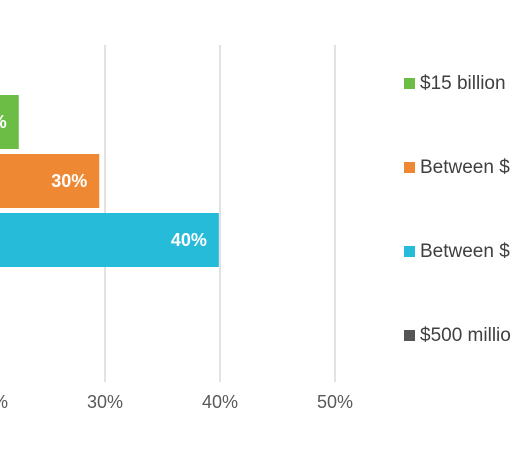 This screenshot has width=525, height=454. I want to click on x-tick-label: 30%, so click(105, 402).